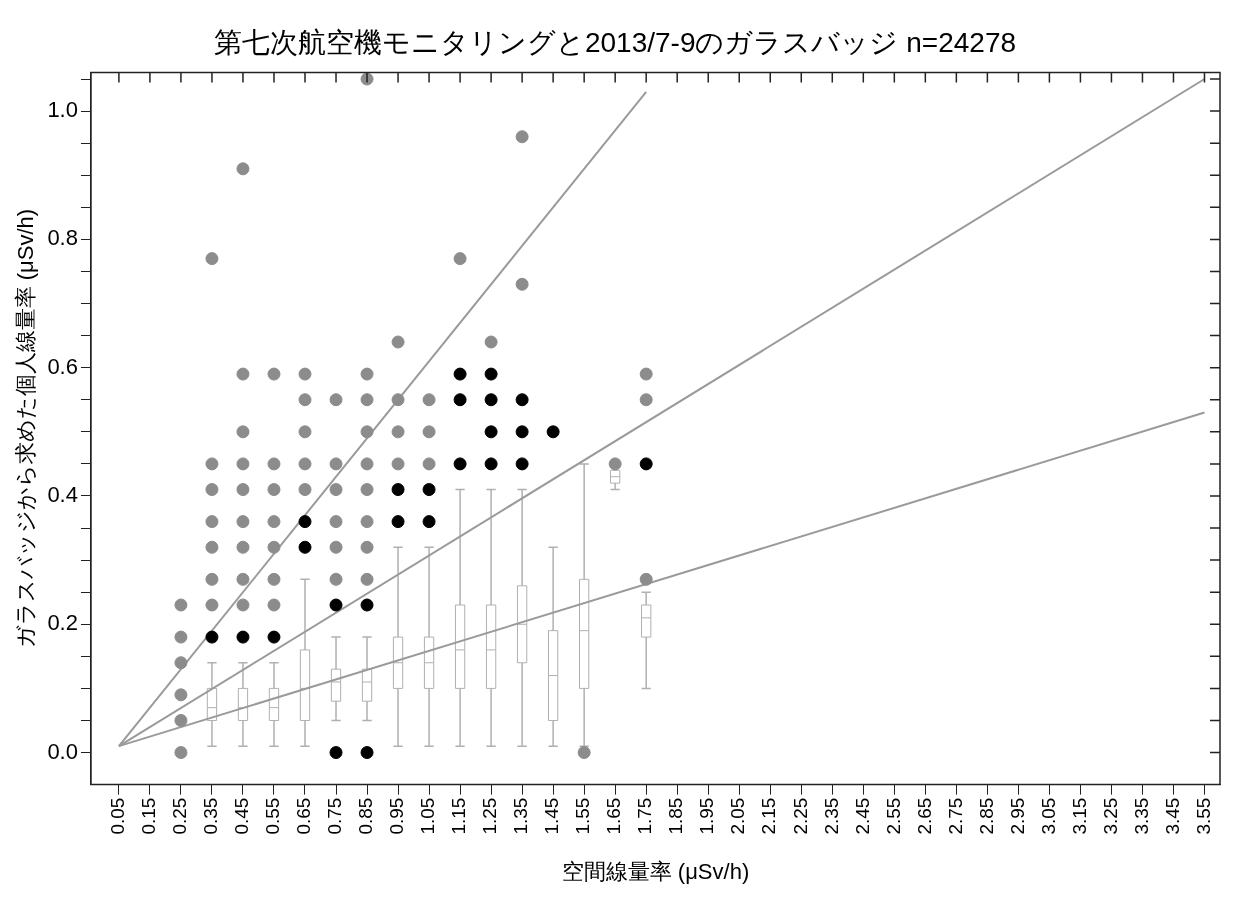 This screenshot has height=910, width=1250. What do you see at coordinates (118, 816) in the screenshot?
I see `x-tick-label: 0.05` at bounding box center [118, 816].